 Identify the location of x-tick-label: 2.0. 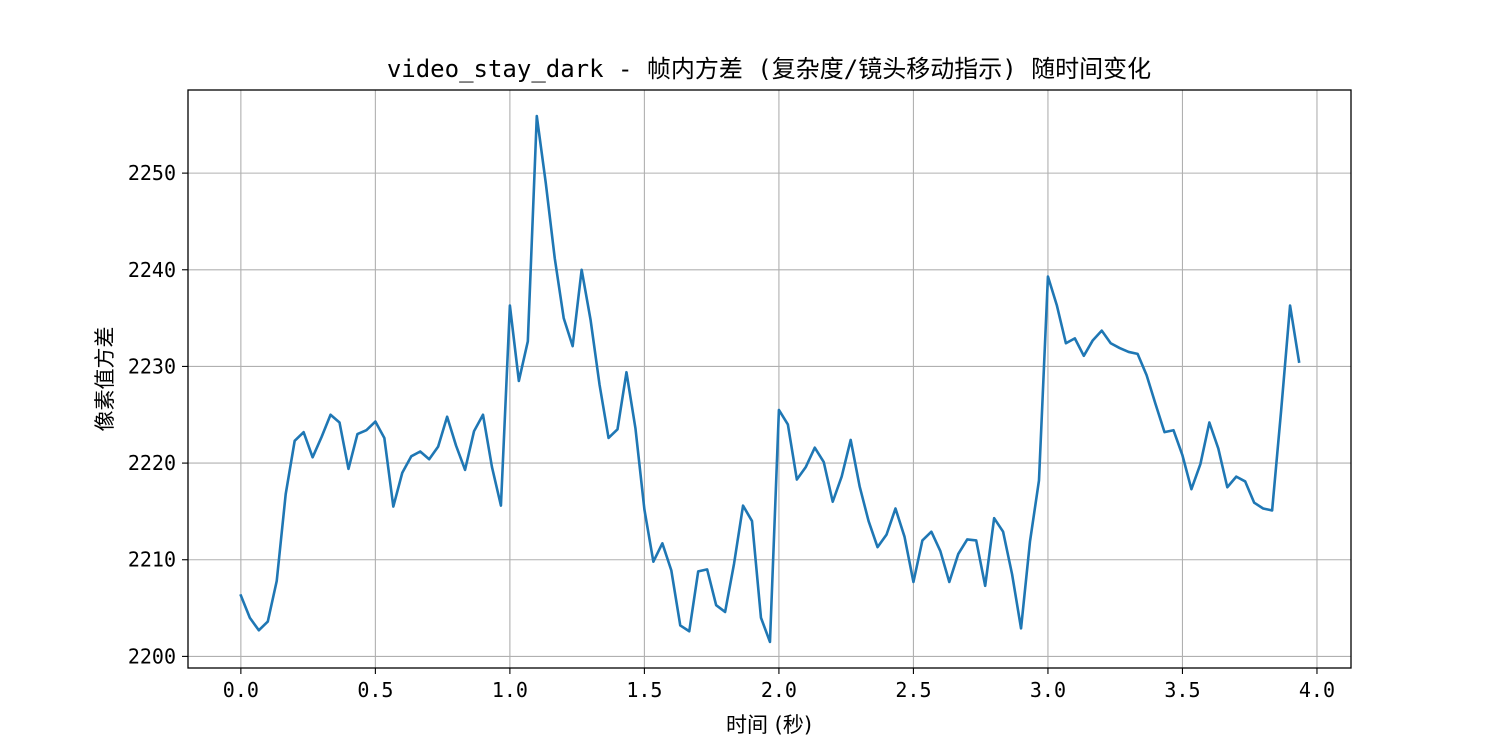
(779, 690).